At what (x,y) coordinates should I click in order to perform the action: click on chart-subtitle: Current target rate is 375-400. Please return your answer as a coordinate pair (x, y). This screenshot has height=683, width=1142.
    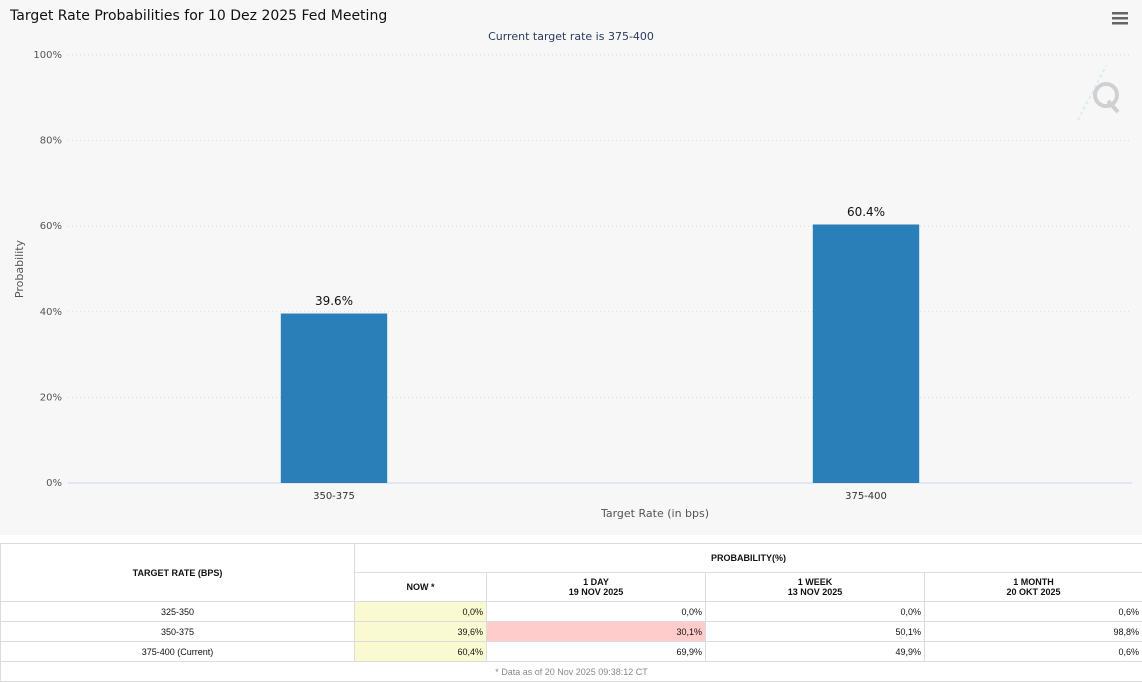
    Looking at the image, I should click on (571, 36).